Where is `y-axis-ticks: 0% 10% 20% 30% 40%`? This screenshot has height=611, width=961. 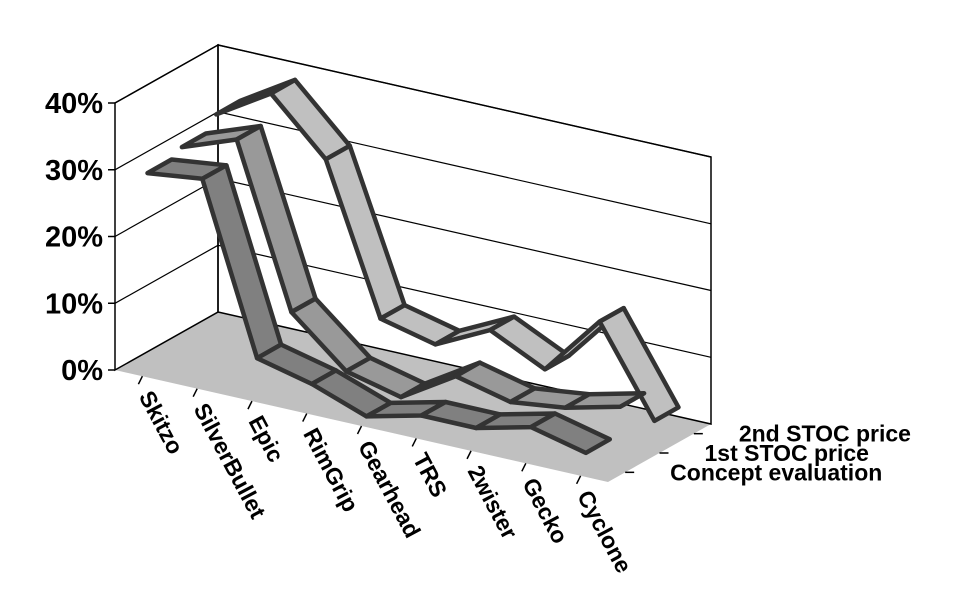 y-axis-ticks: 0% 10% 20% 30% 40% is located at coordinates (80, 237).